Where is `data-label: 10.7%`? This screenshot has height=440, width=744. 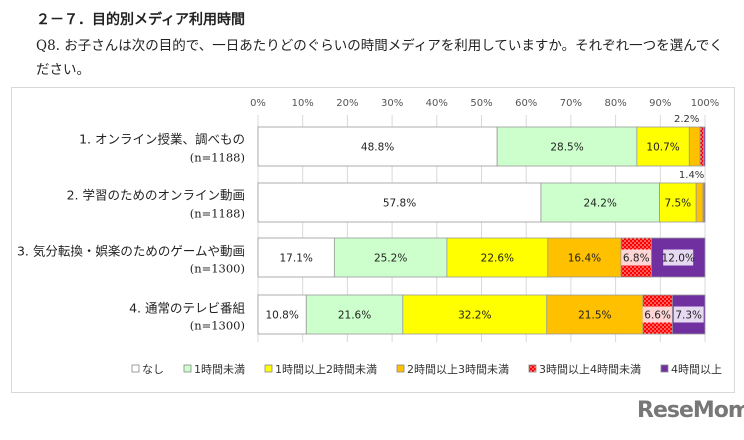
data-label: 10.7% is located at coordinates (662, 148).